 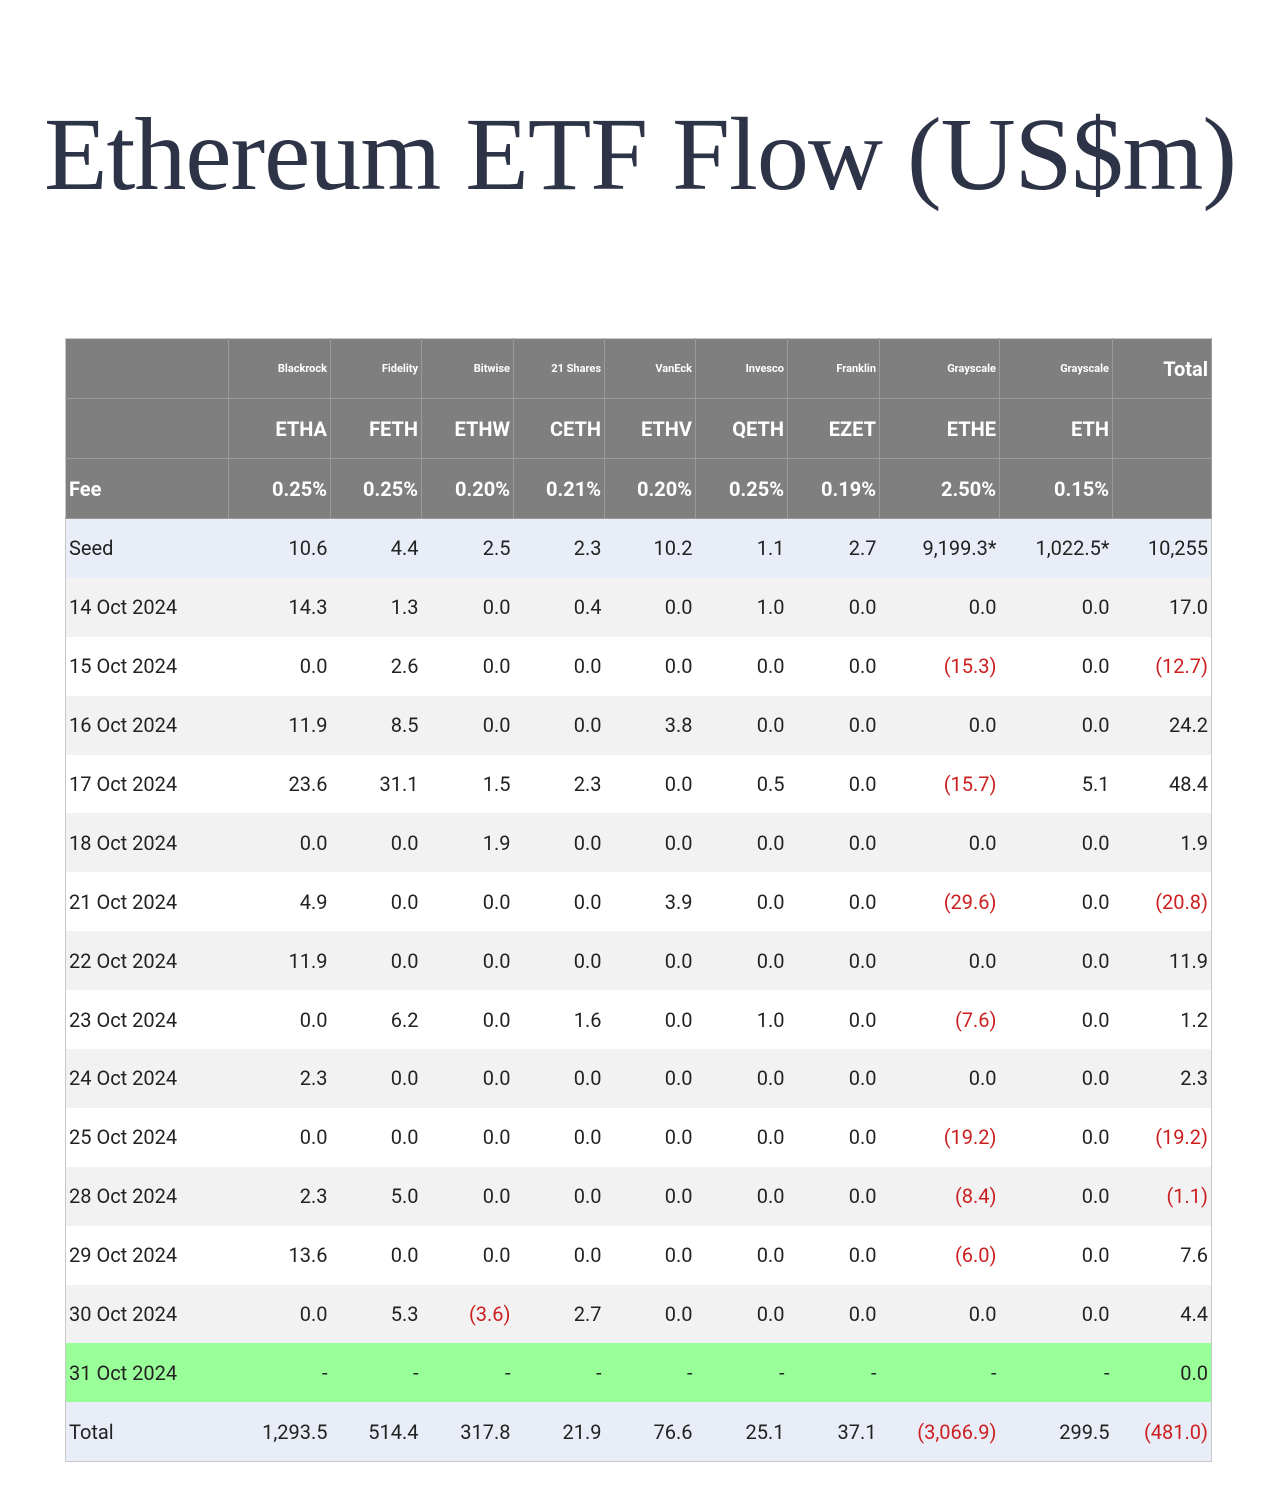 What do you see at coordinates (147, 1196) in the screenshot?
I see `row-label: 28 Oct 2024` at bounding box center [147, 1196].